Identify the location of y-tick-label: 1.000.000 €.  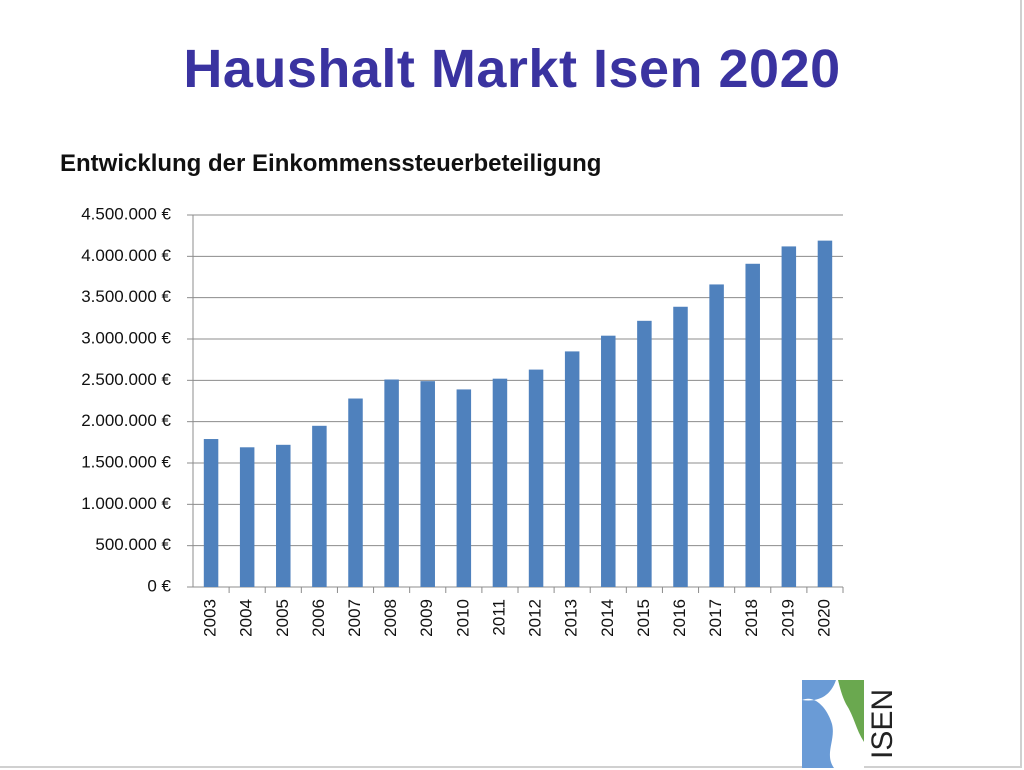
(126, 503).